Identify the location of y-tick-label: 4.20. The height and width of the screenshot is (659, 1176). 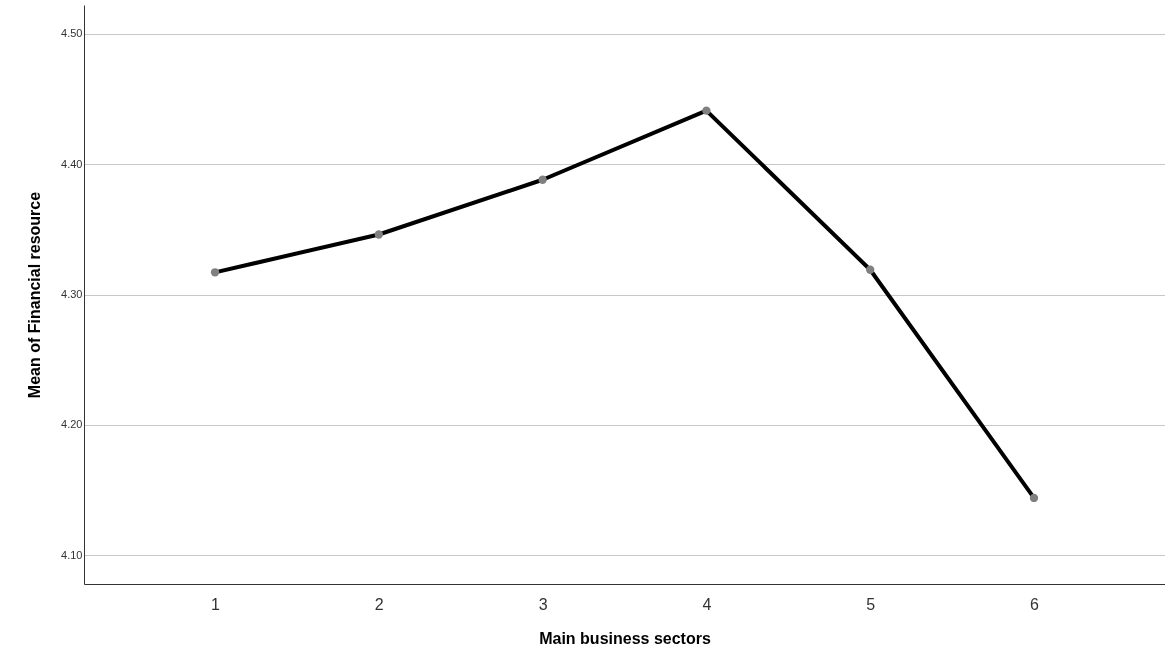
(72, 424).